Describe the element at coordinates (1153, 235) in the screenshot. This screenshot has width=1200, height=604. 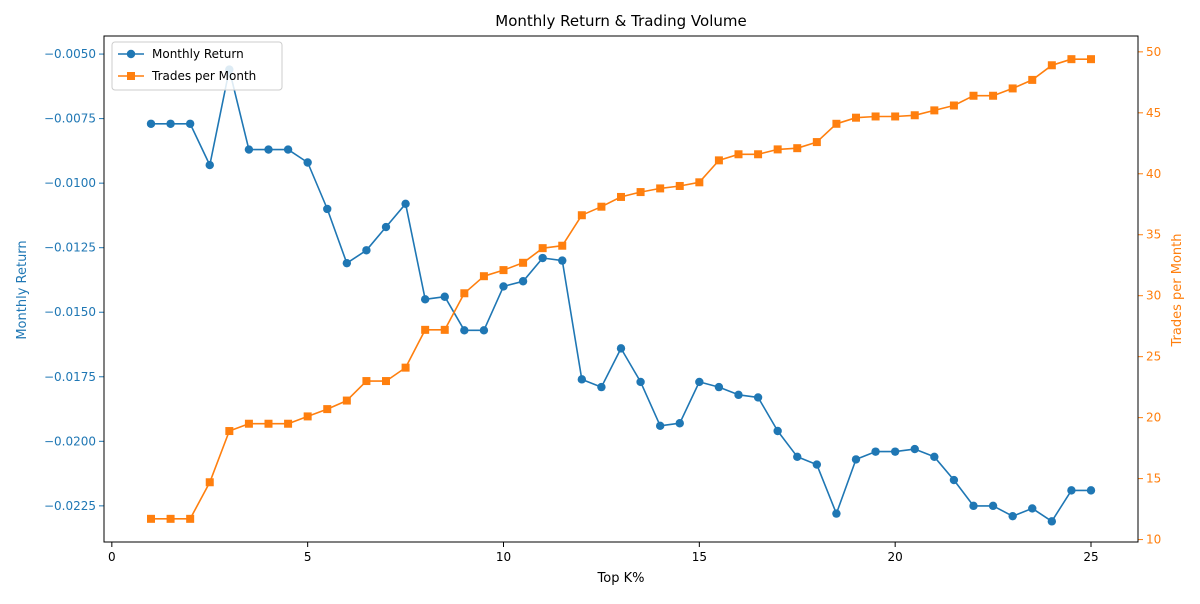
I see `right-tick-label: 35` at that location.